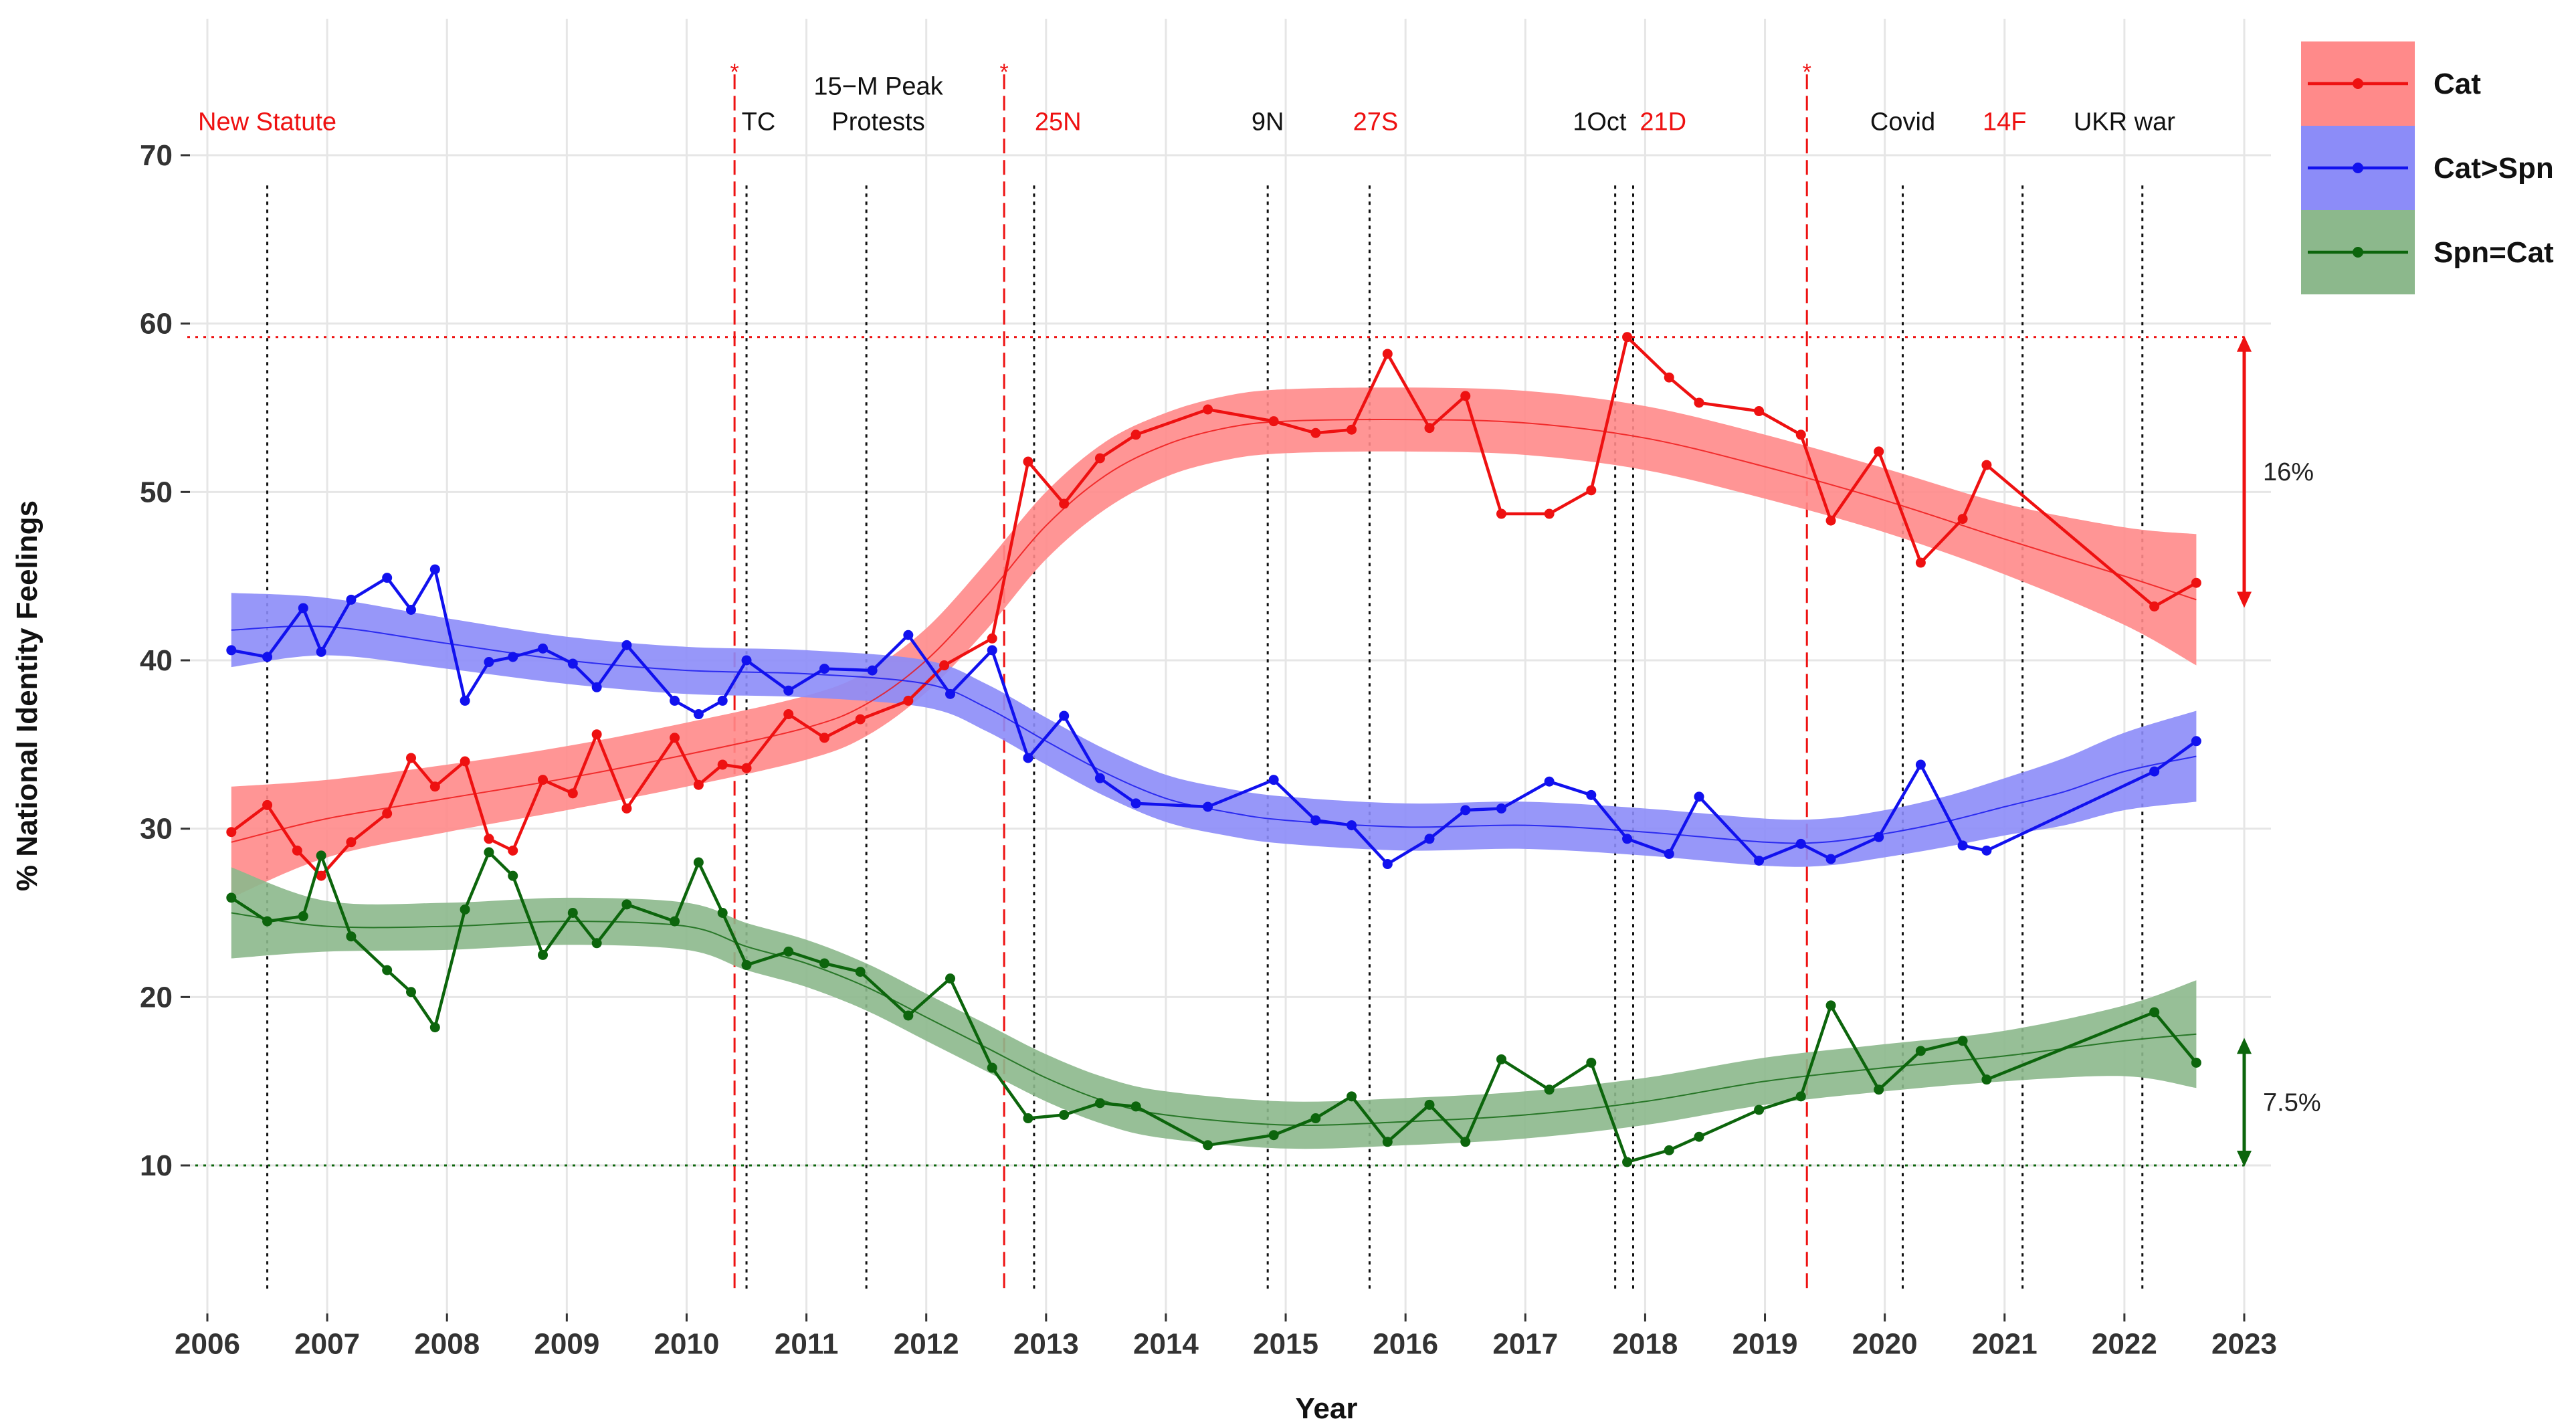 Image resolution: width=2576 pixels, height=1427 pixels. Describe the element at coordinates (2358, 83) in the screenshot. I see `legend-point-cat` at that location.